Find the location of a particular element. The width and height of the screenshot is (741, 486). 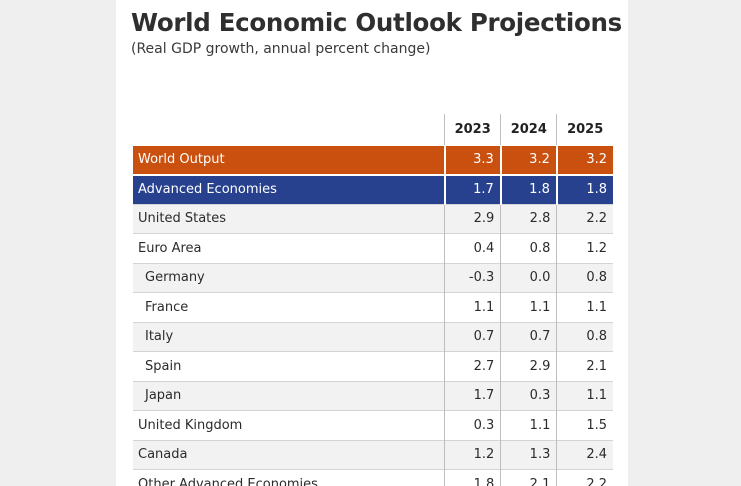

cell-2023: 0.4 is located at coordinates (472, 248).